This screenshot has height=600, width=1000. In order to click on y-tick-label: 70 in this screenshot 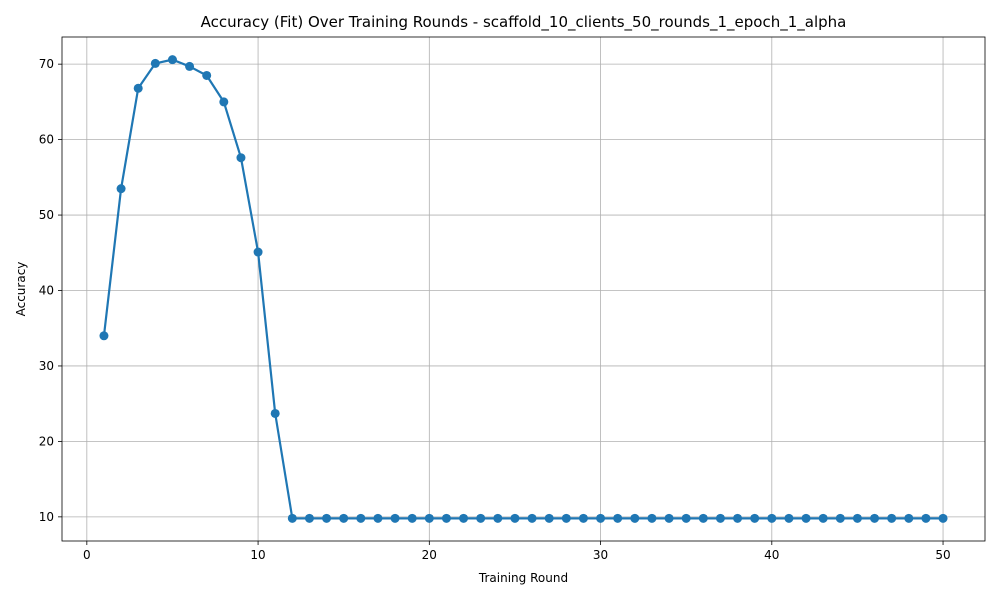, I will do `click(46, 64)`.